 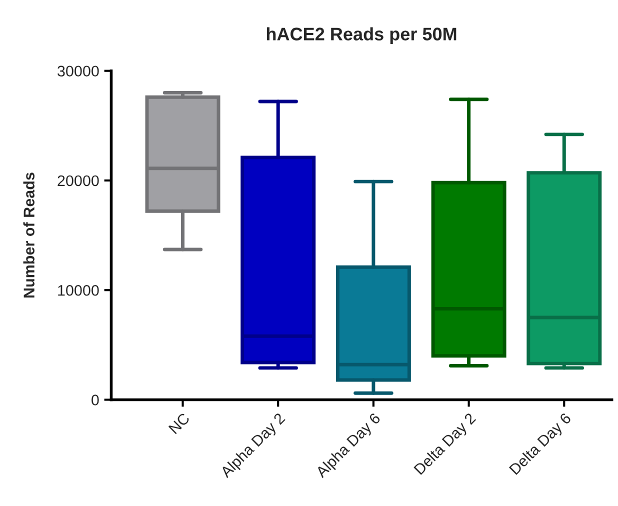 I want to click on y-tick-label: 30000, so click(x=78, y=71).